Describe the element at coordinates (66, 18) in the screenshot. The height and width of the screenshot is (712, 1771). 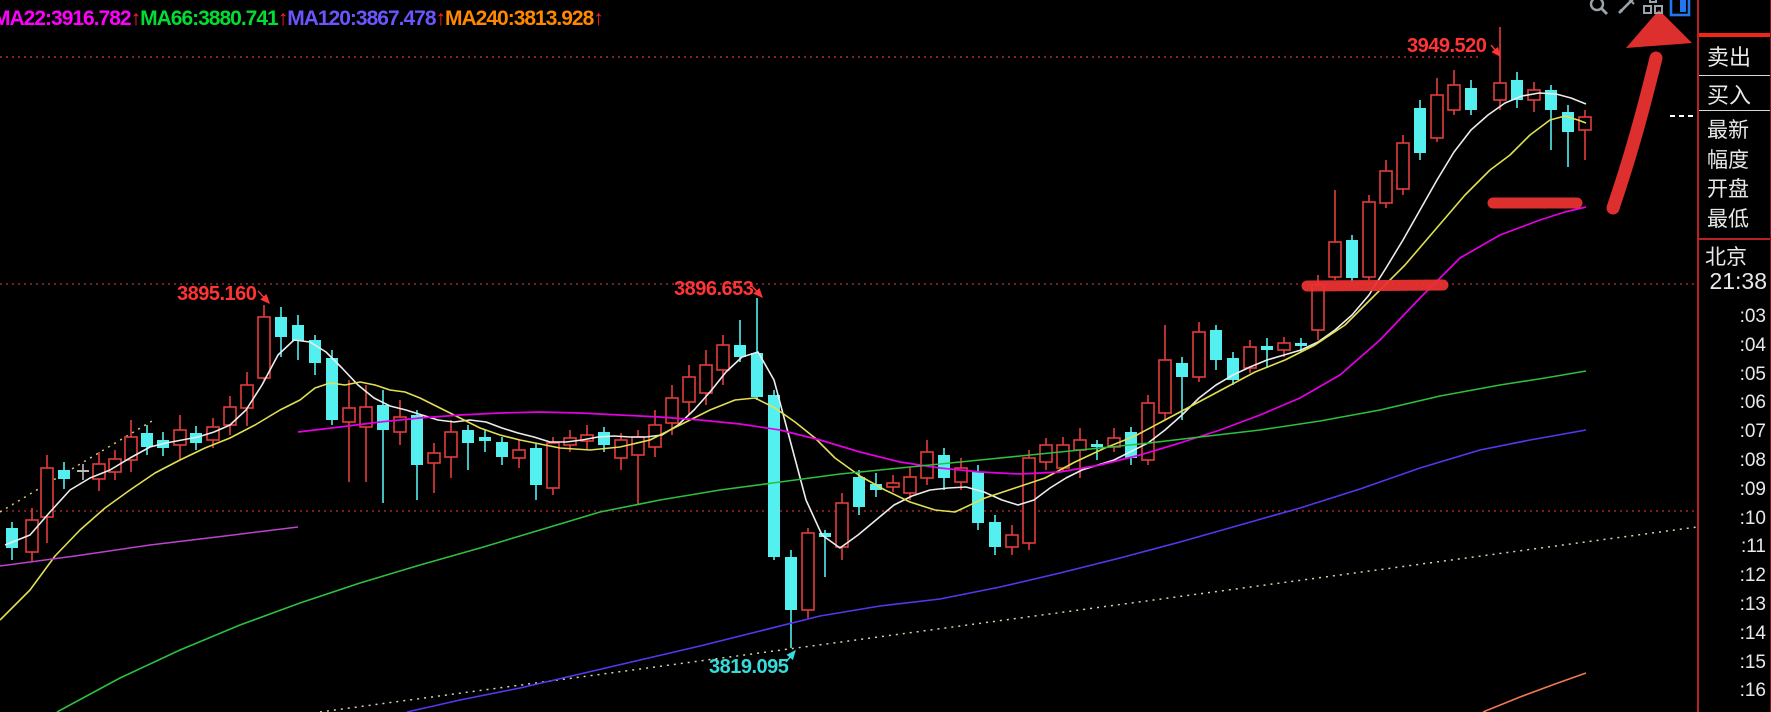
I see `ma-value-label: MA22:3916.782` at that location.